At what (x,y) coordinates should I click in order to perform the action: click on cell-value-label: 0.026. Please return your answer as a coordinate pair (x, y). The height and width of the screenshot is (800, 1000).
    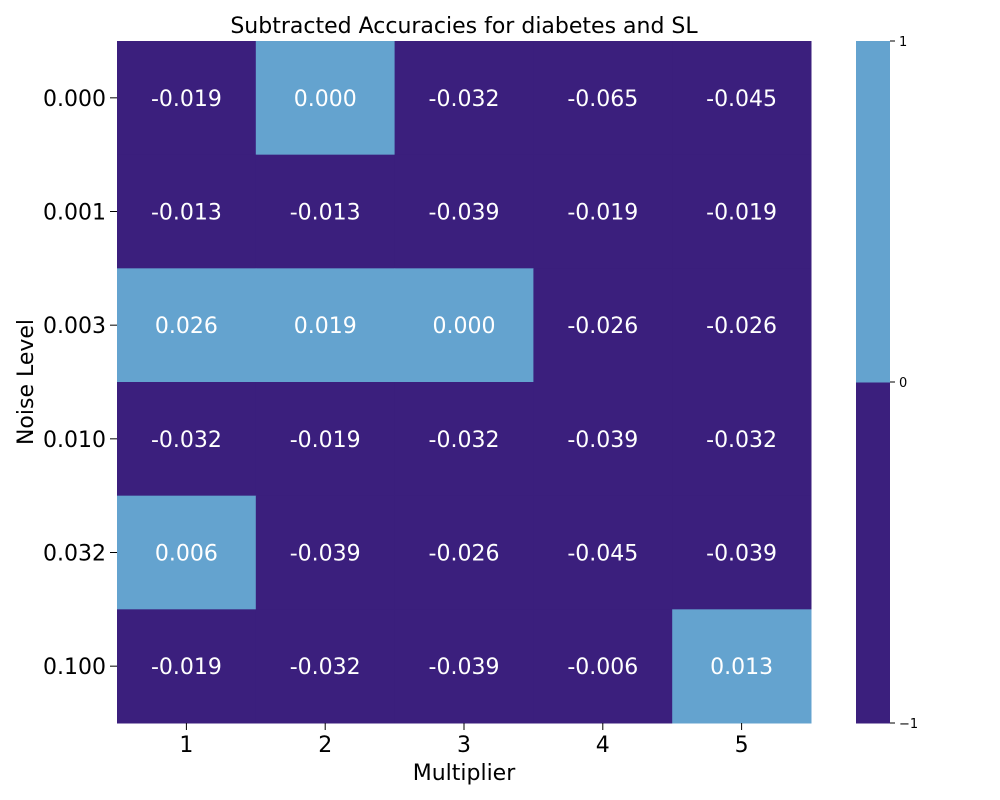
    Looking at the image, I should click on (186, 326).